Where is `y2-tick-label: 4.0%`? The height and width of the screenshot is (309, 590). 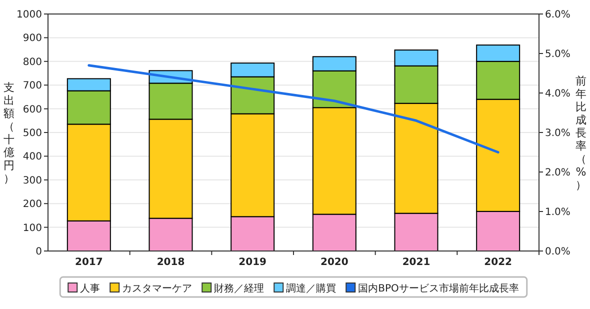
y2-tick-label: 4.0% is located at coordinates (557, 94).